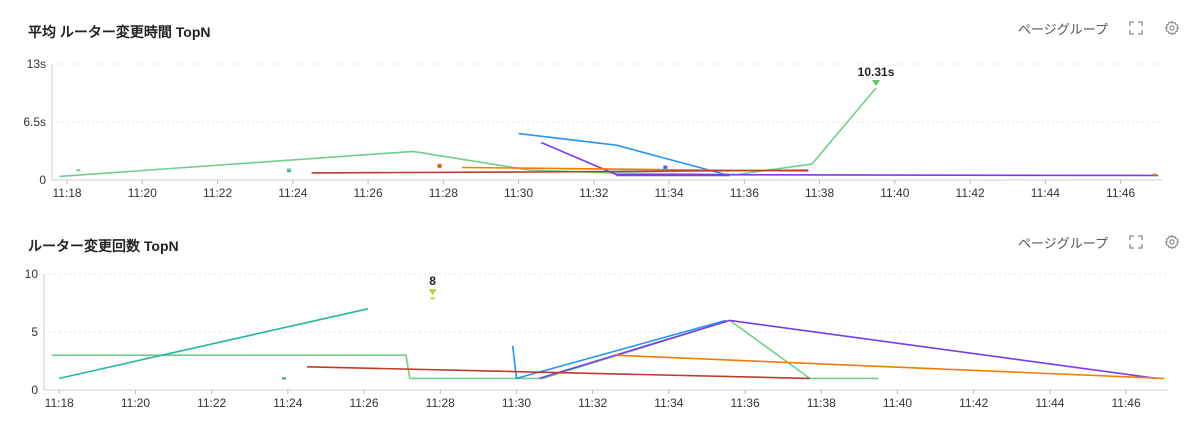 This screenshot has height=430, width=1200. What do you see at coordinates (32, 274) in the screenshot?
I see `y-tick-label: 10` at bounding box center [32, 274].